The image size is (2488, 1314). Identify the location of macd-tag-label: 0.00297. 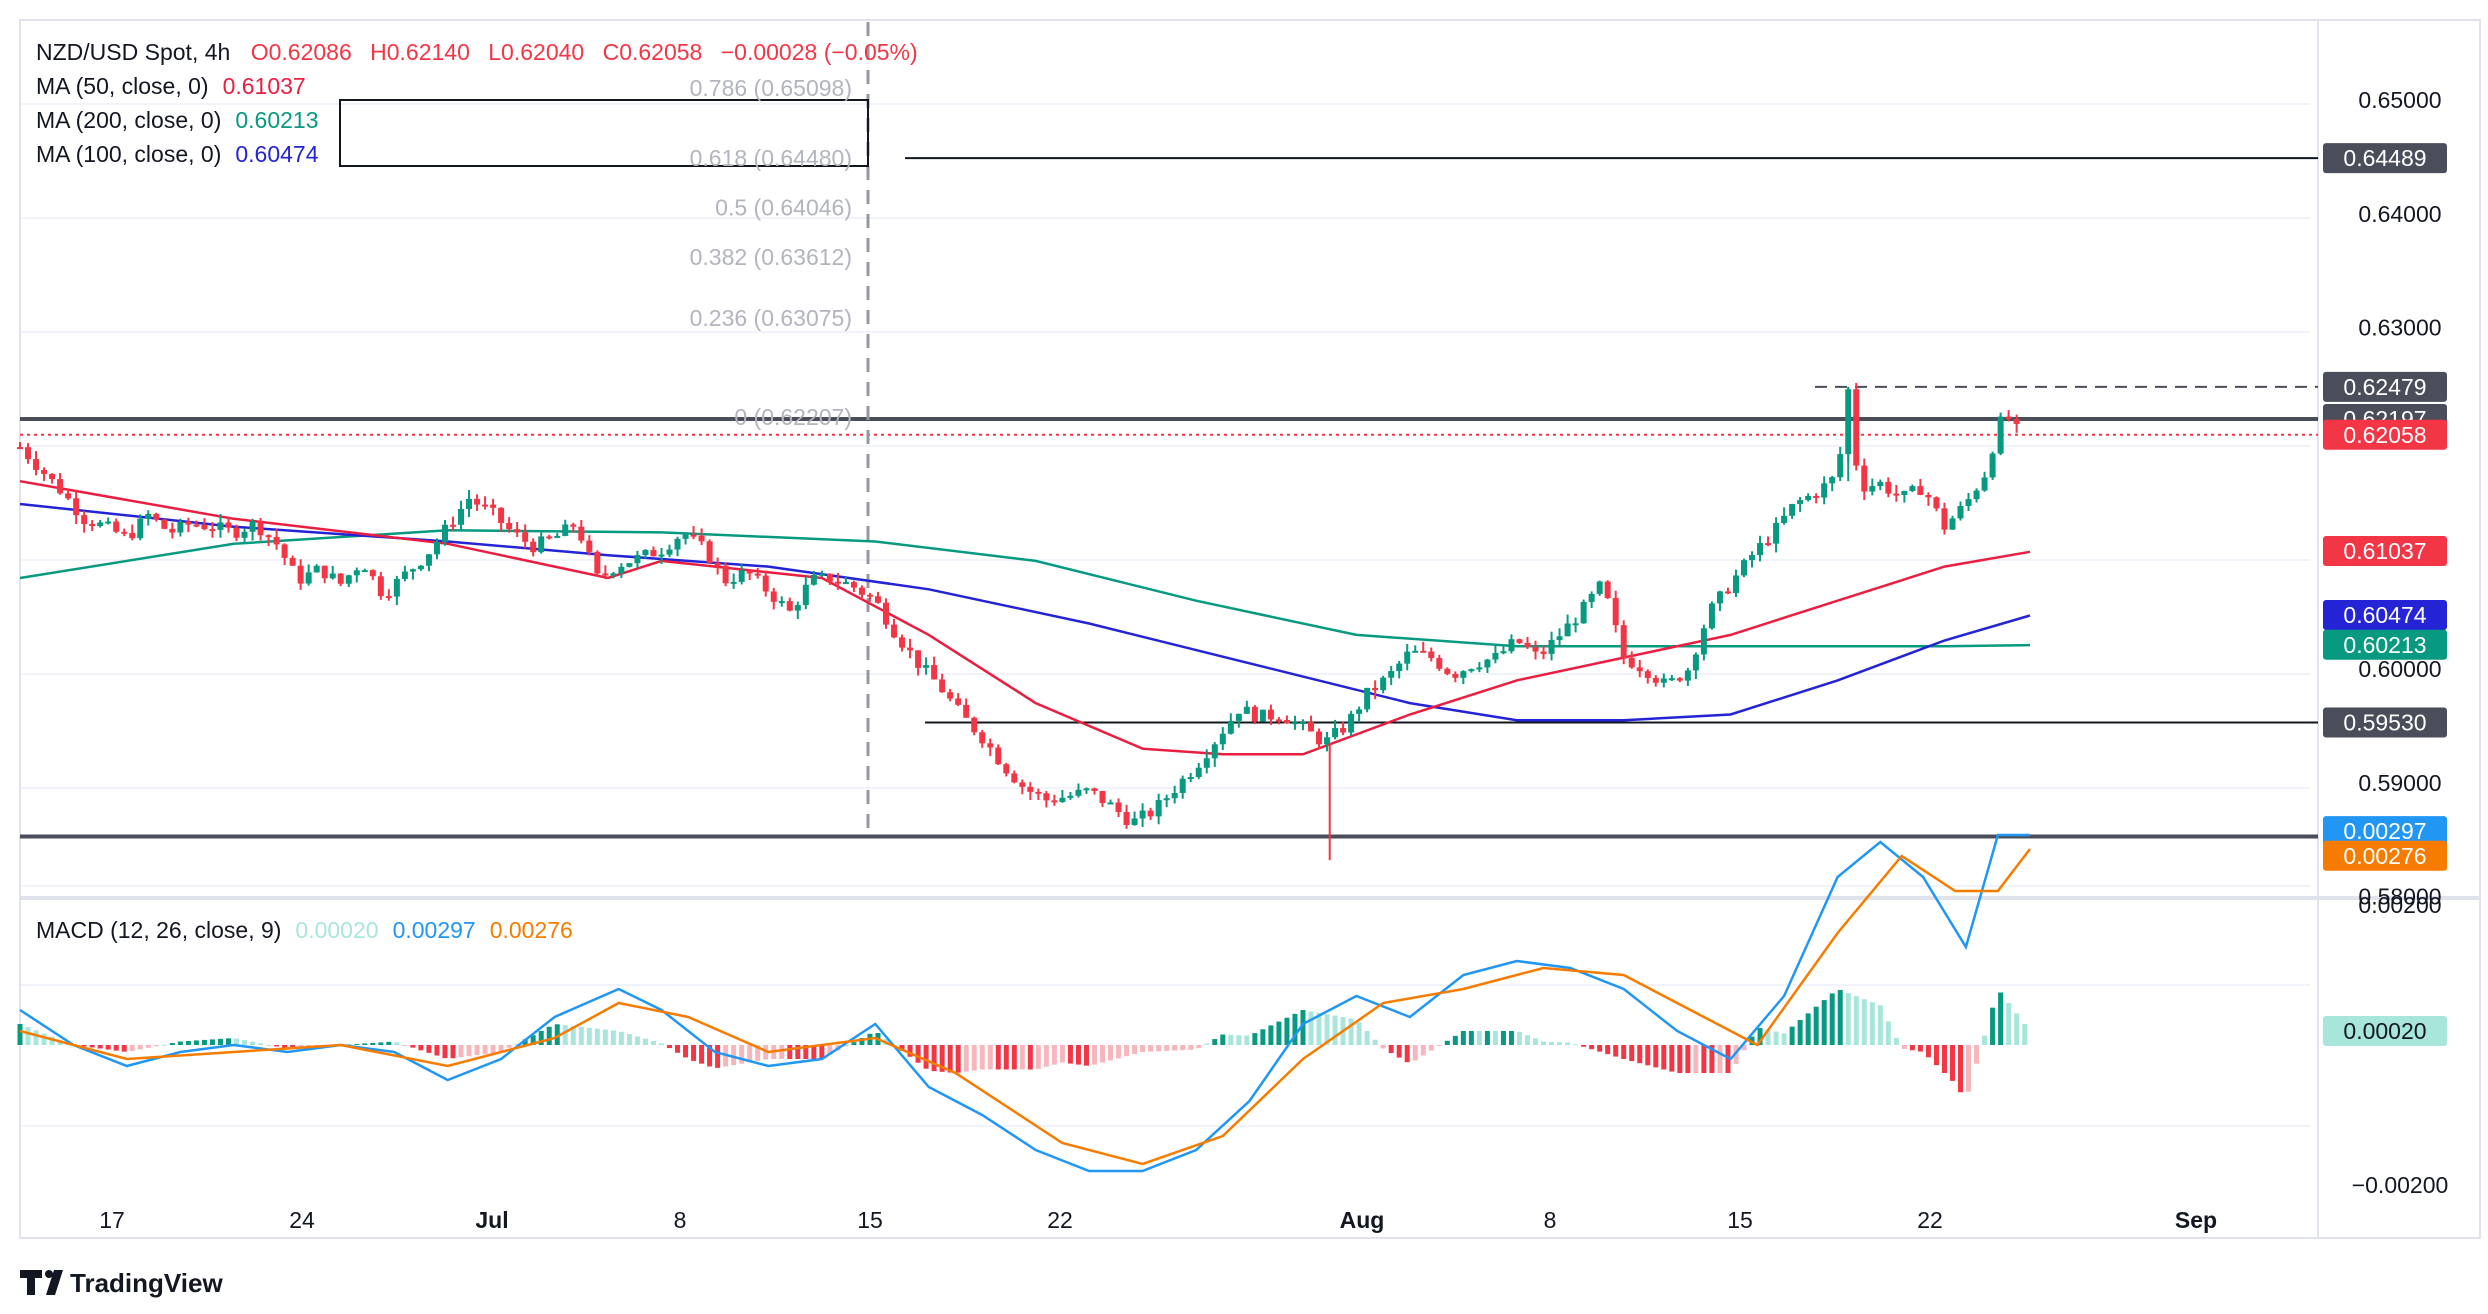
(2384, 831).